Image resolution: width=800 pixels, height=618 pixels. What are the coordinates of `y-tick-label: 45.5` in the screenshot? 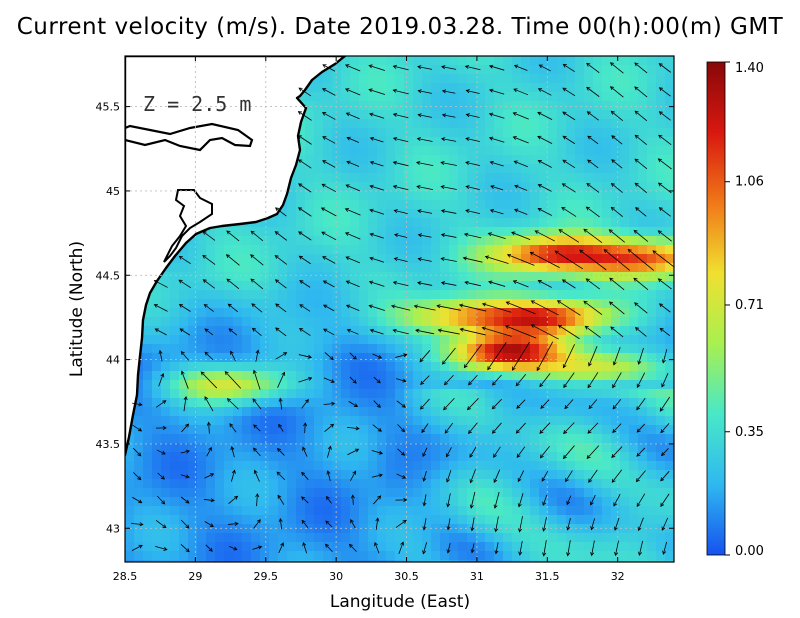 It's located at (108, 107).